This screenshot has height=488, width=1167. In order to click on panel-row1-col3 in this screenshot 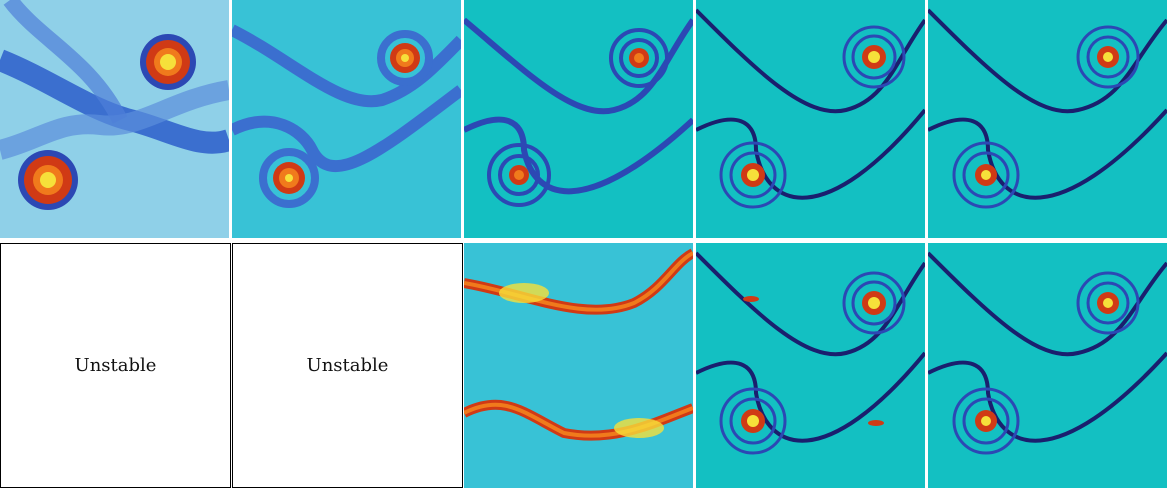, I will do `click(578, 119)`.